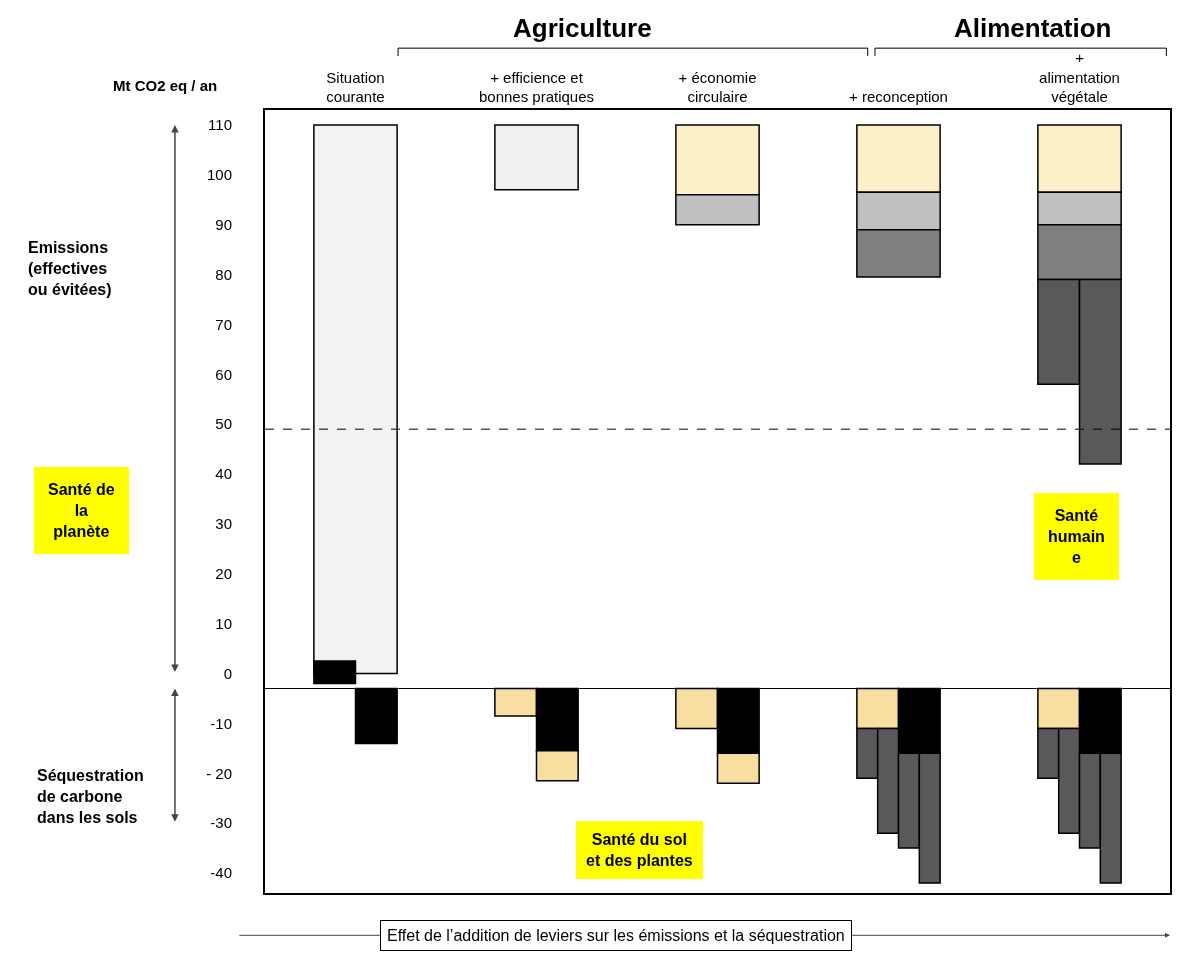  Describe the element at coordinates (165, 85) in the screenshot. I see `y-axis-title: Mt CO2 eq / an` at that location.